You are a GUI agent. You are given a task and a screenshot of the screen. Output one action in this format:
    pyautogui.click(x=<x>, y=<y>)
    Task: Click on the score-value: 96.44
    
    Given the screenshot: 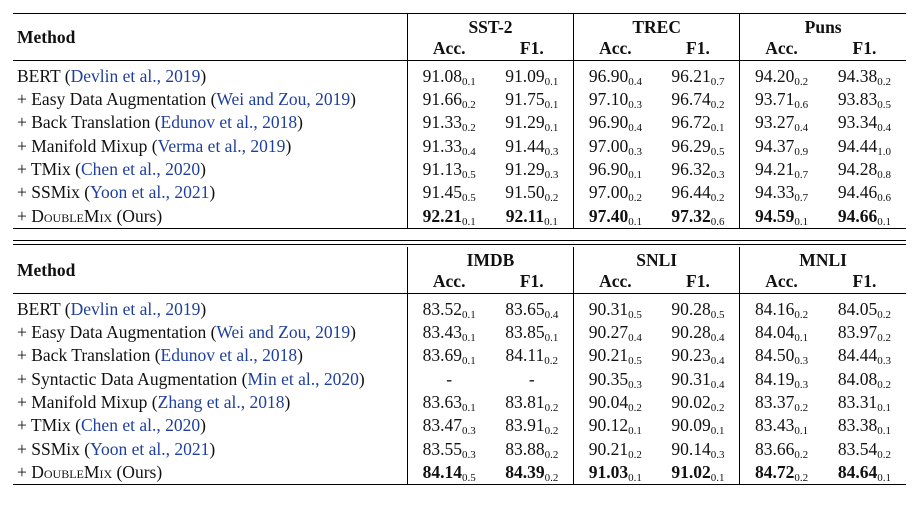 What is the action you would take?
    pyautogui.click(x=691, y=192)
    